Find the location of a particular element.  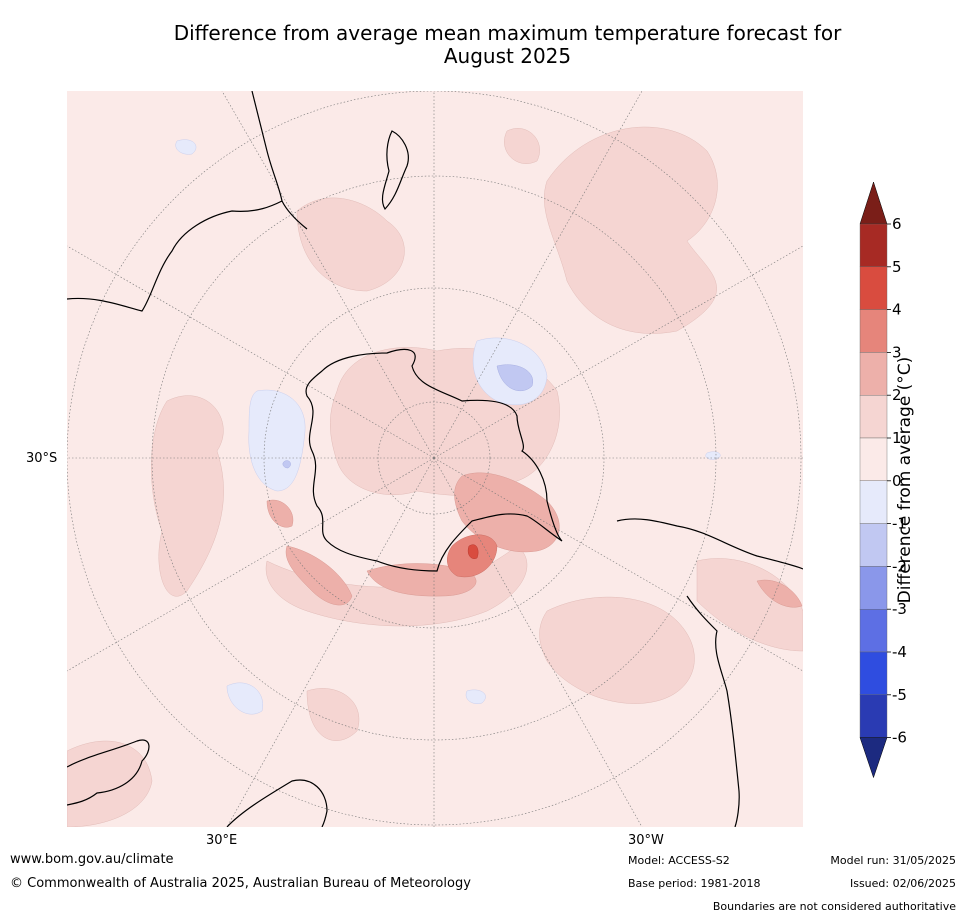

colorbar-tick-label: 4 is located at coordinates (897, 310).